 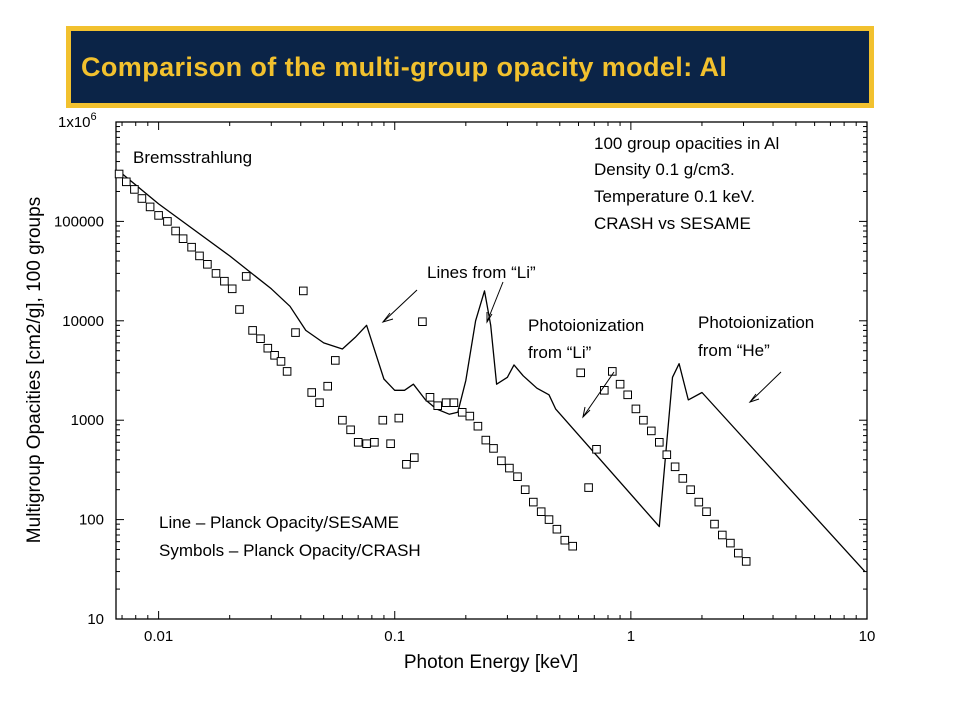 What do you see at coordinates (489, 318) in the screenshot?
I see `arrow-li-lines-right-head` at bounding box center [489, 318].